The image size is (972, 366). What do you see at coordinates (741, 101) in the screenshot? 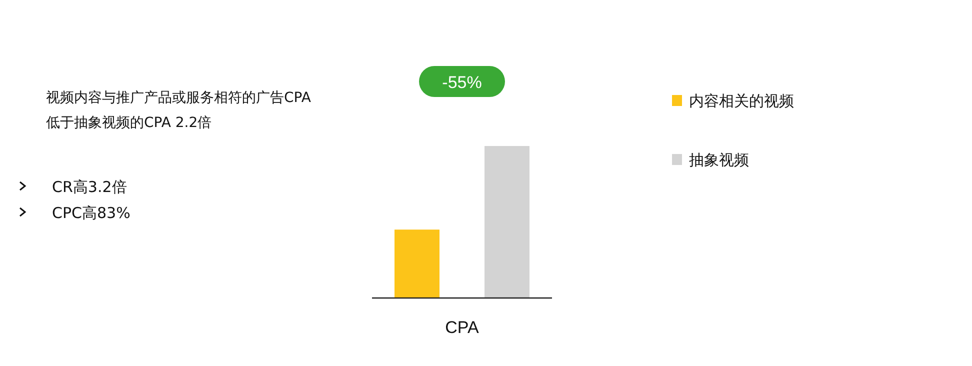
I see `legend-label: 内容相关的视频` at bounding box center [741, 101].